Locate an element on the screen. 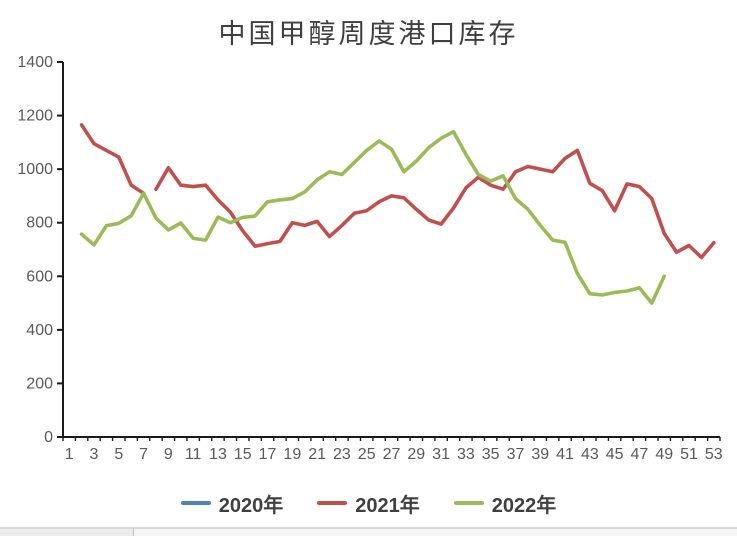 Image resolution: width=737 pixels, height=536 pixels. x-axis-label: 17 is located at coordinates (268, 454).